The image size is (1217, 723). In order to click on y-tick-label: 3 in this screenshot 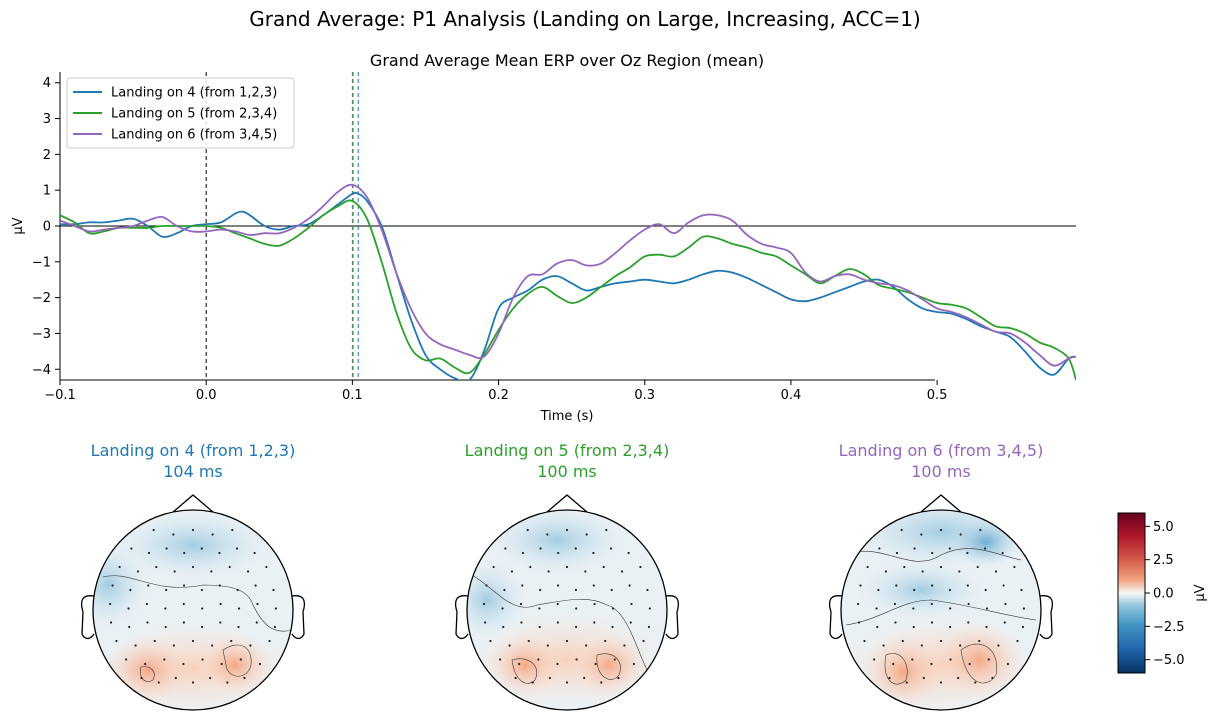, I will do `click(47, 119)`.